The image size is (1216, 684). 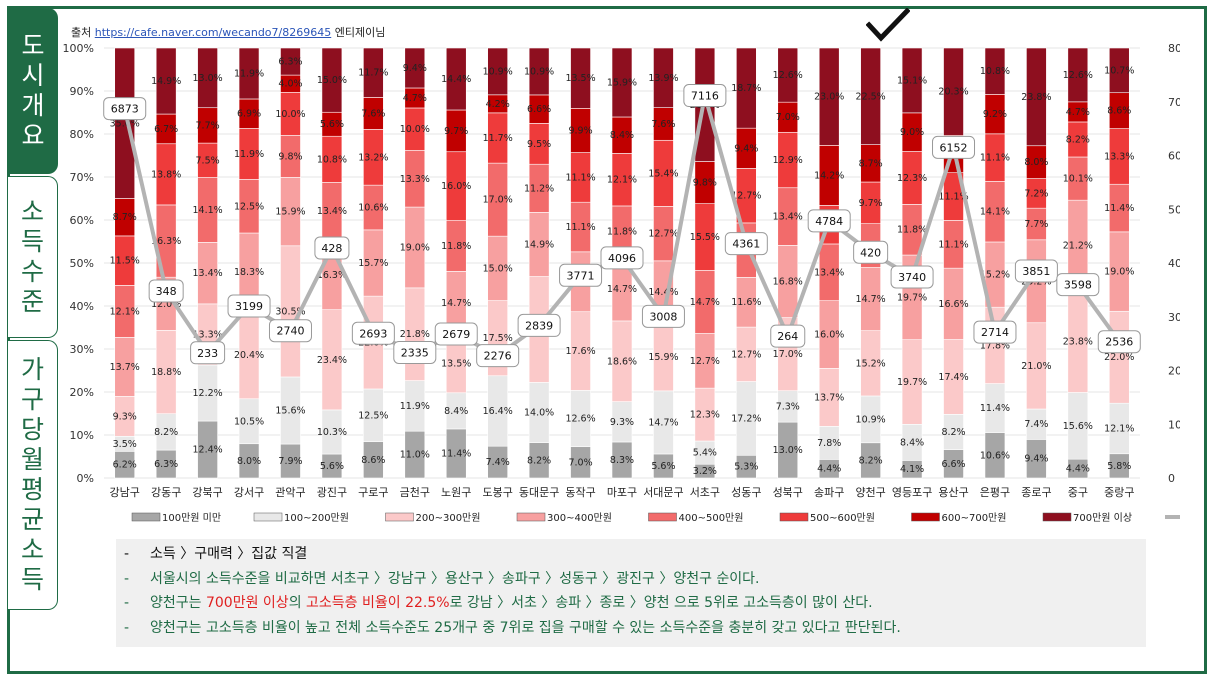 What do you see at coordinates (213, 32) in the screenshot?
I see `source-link: https://cafe.naver.com/wecando7/8269645` at bounding box center [213, 32].